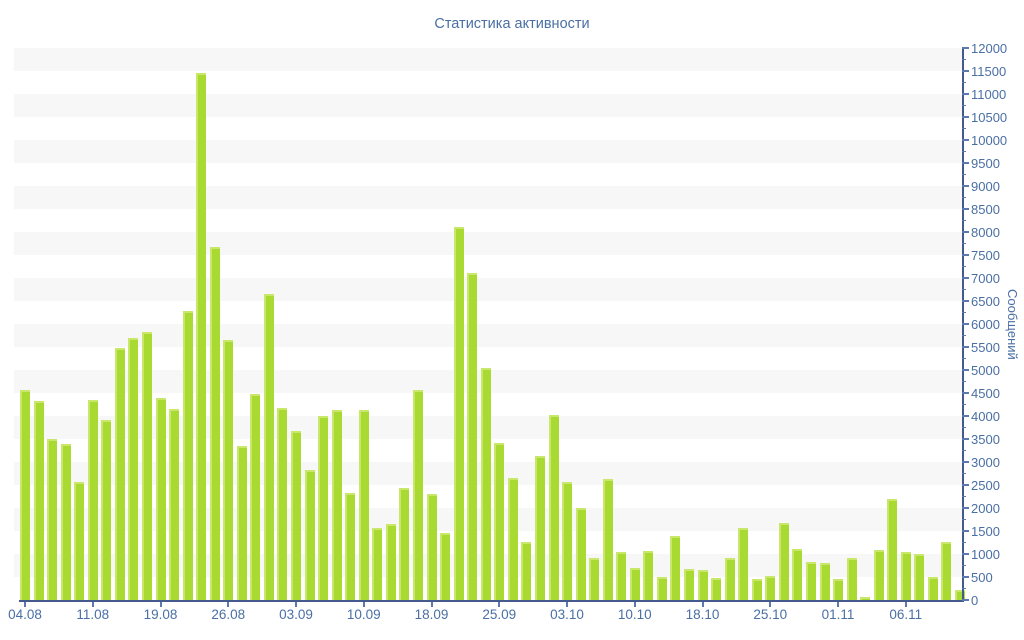 This screenshot has height=640, width=1024. What do you see at coordinates (985, 439) in the screenshot?
I see `y-tick-label: 3500` at bounding box center [985, 439].